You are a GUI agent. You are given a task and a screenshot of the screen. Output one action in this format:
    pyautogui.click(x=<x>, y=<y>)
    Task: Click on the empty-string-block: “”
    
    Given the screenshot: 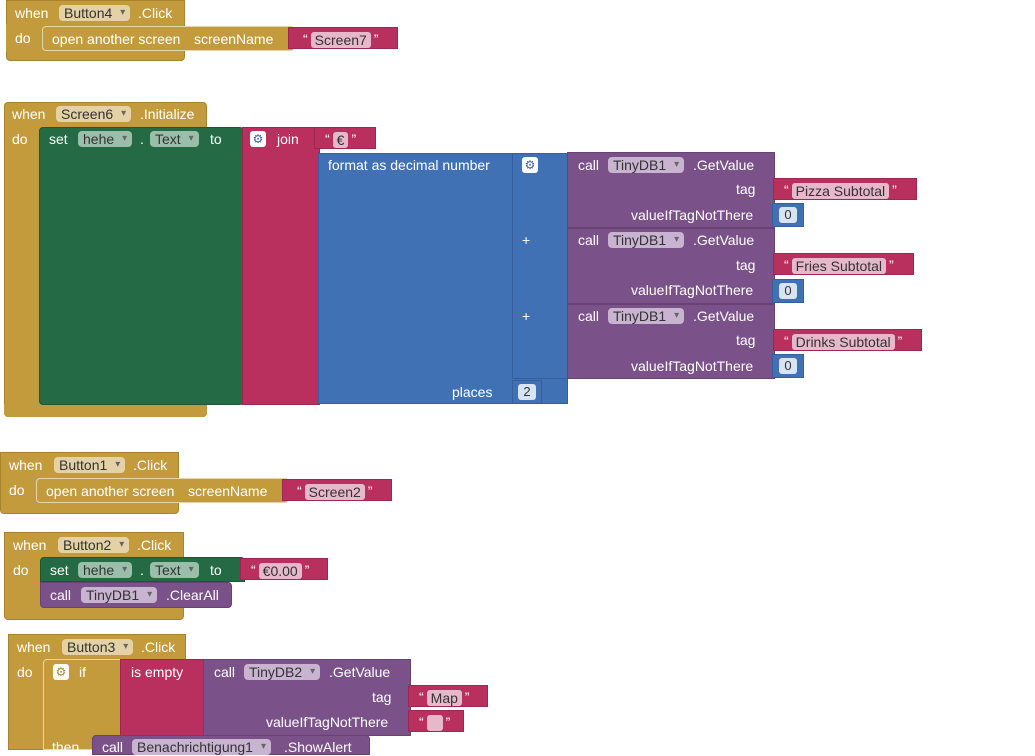 What is the action you would take?
    pyautogui.click(x=436, y=721)
    